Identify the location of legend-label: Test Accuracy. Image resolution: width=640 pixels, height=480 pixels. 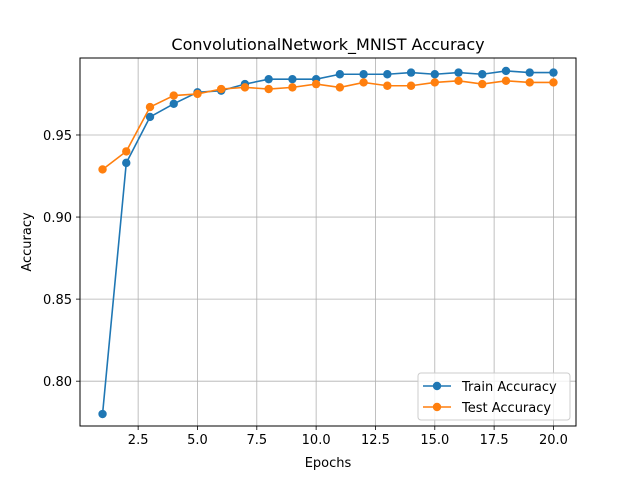
(506, 408).